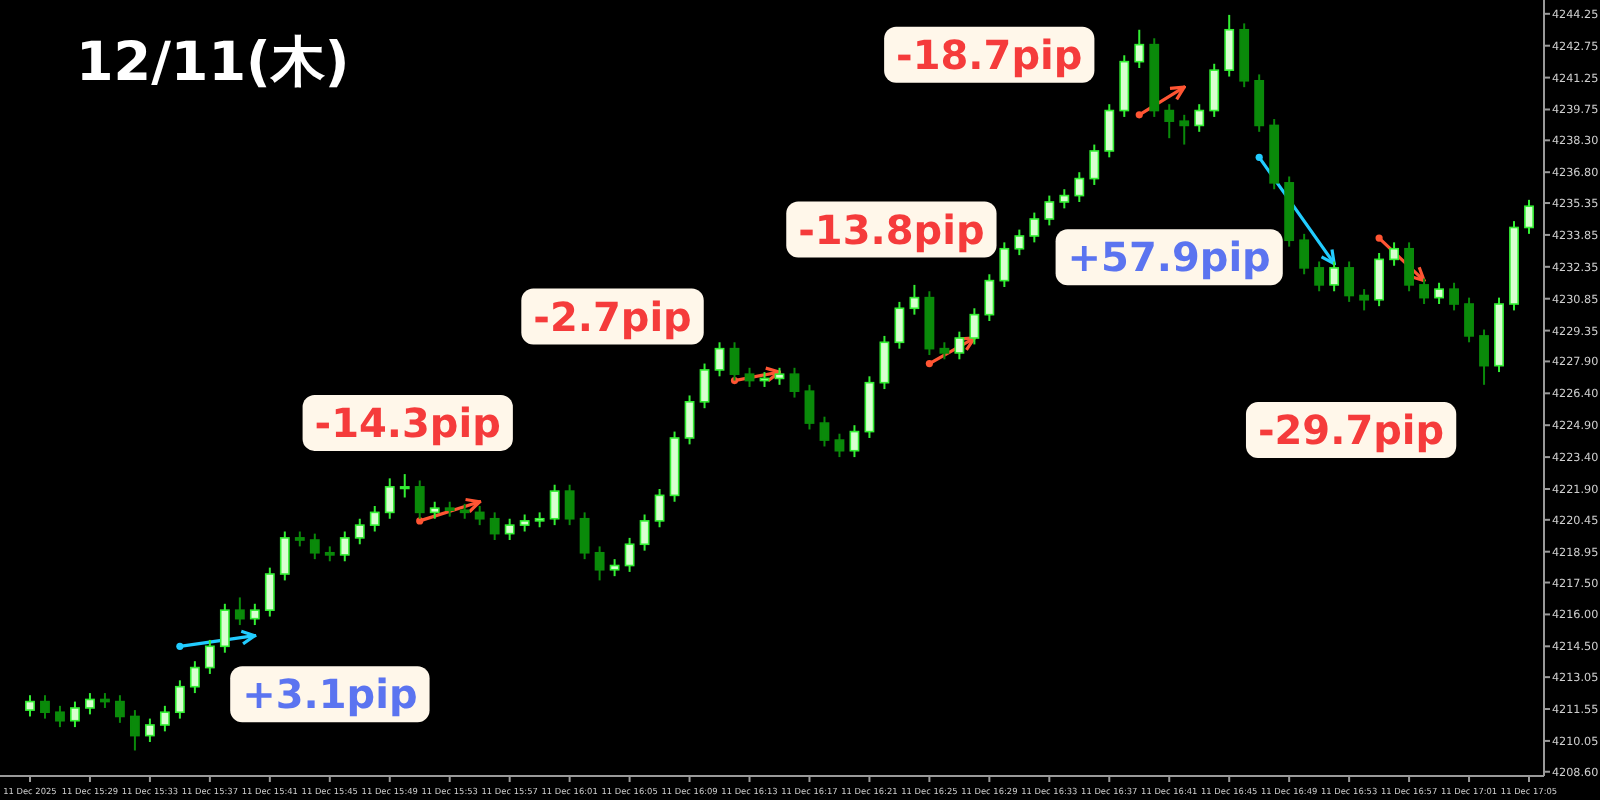 This screenshot has height=800, width=1600. Describe the element at coordinates (407, 422) in the screenshot. I see `annotation: -14.3pip` at that location.